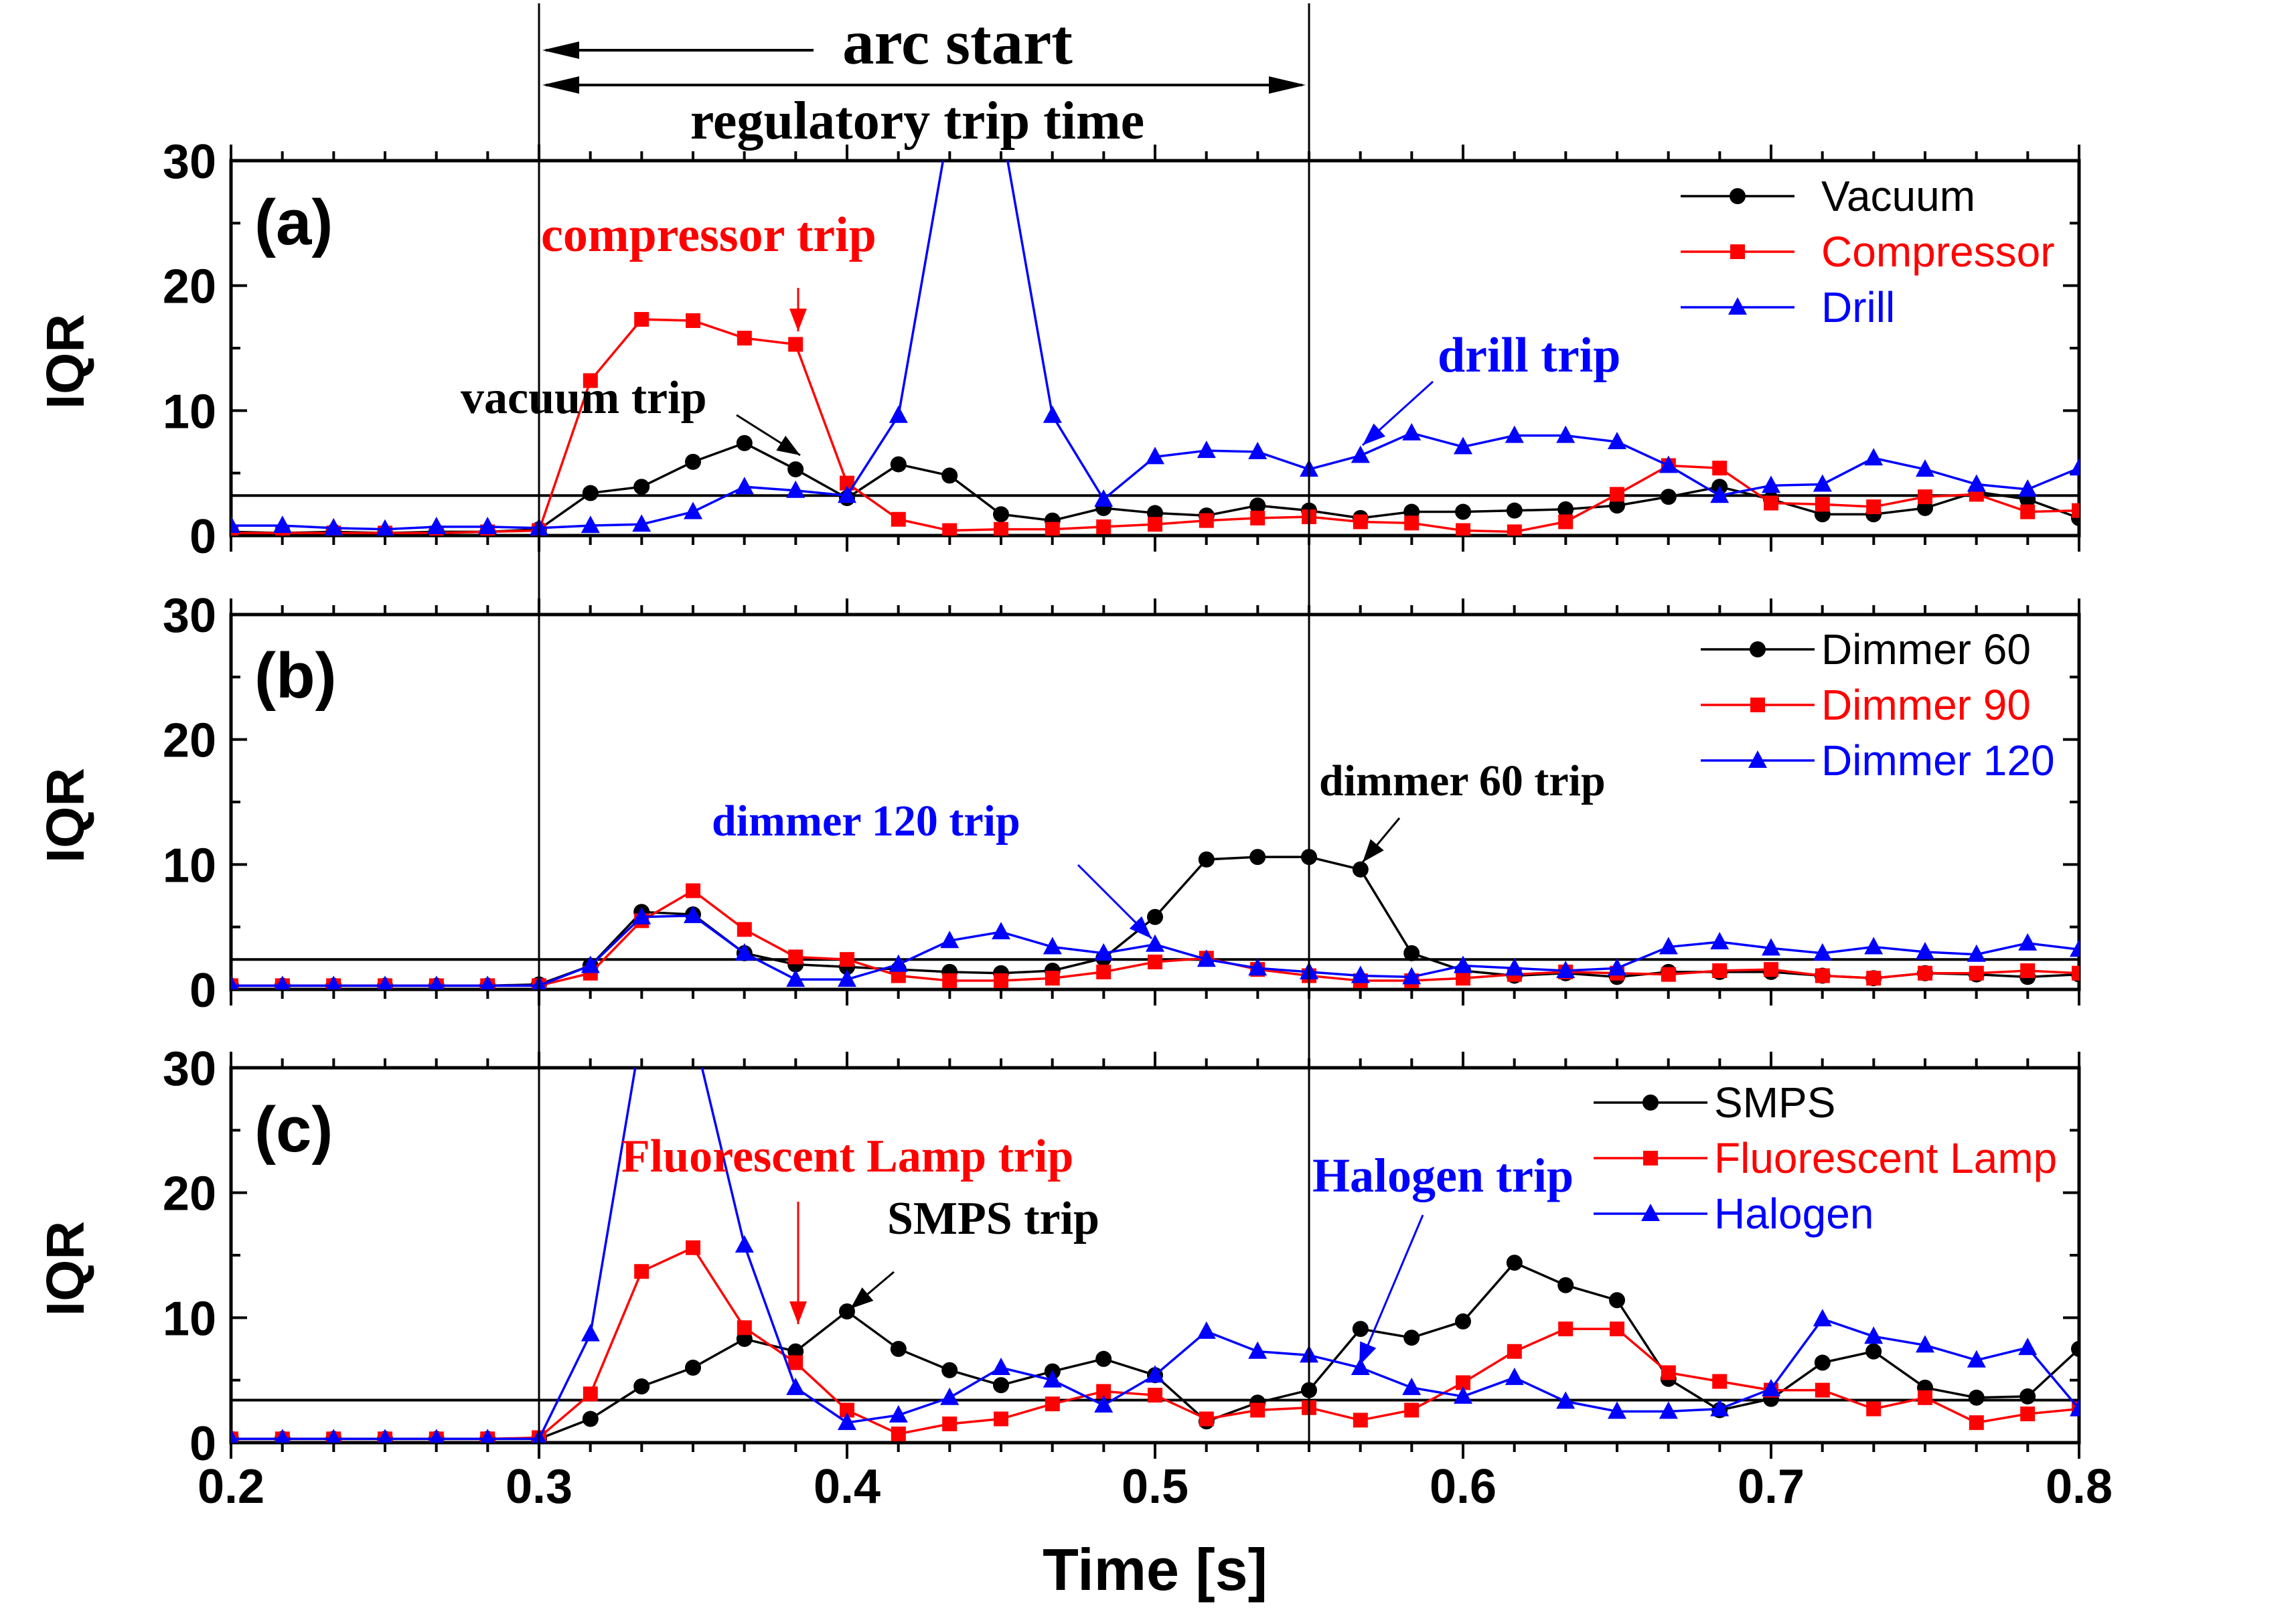 Image resolution: width=2296 pixels, height=1608 pixels. Describe the element at coordinates (917, 121) in the screenshot. I see `regulatory-trip-time-label: regulatory trip time` at that location.